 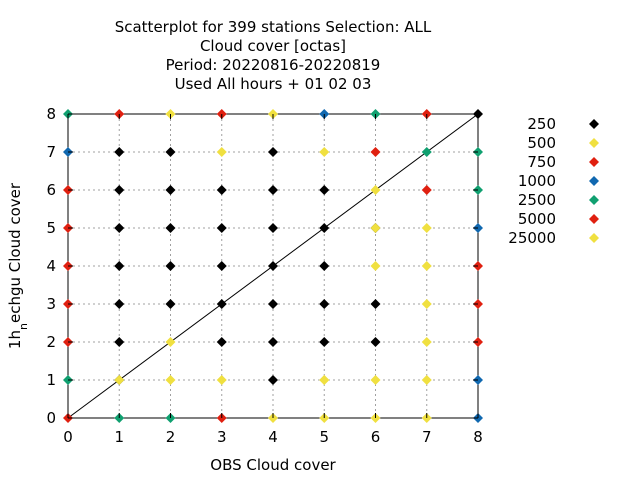 What do you see at coordinates (273, 437) in the screenshot?
I see `x-tick-label-4: 4` at bounding box center [273, 437].